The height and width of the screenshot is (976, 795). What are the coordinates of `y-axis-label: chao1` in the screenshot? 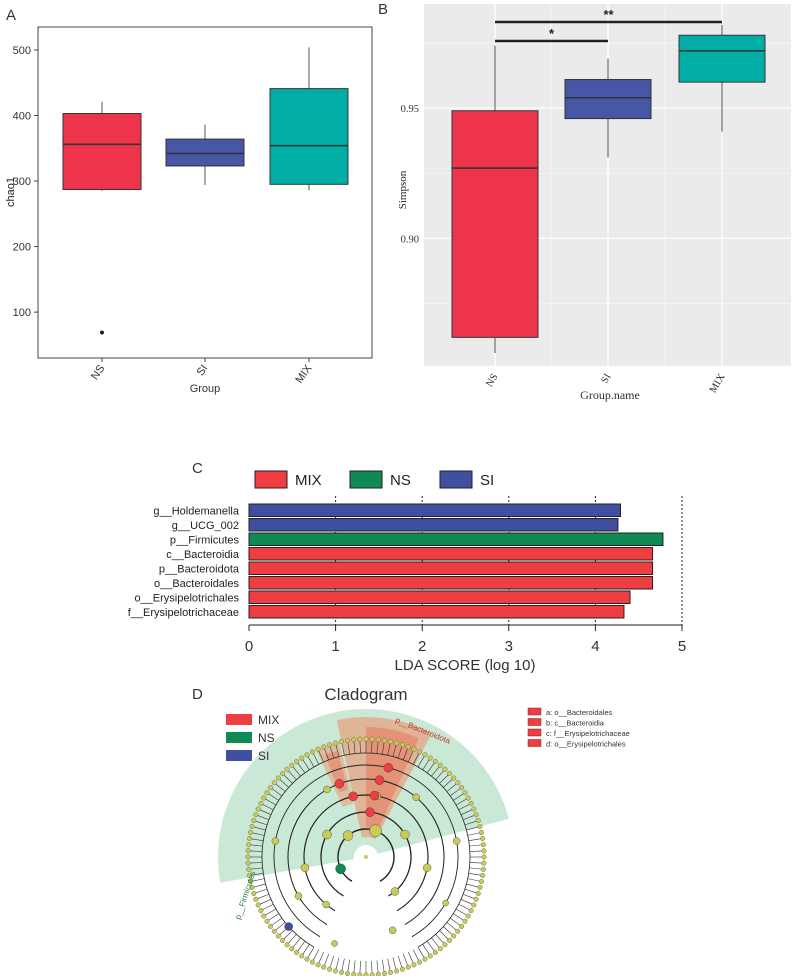 It's located at (11, 192).